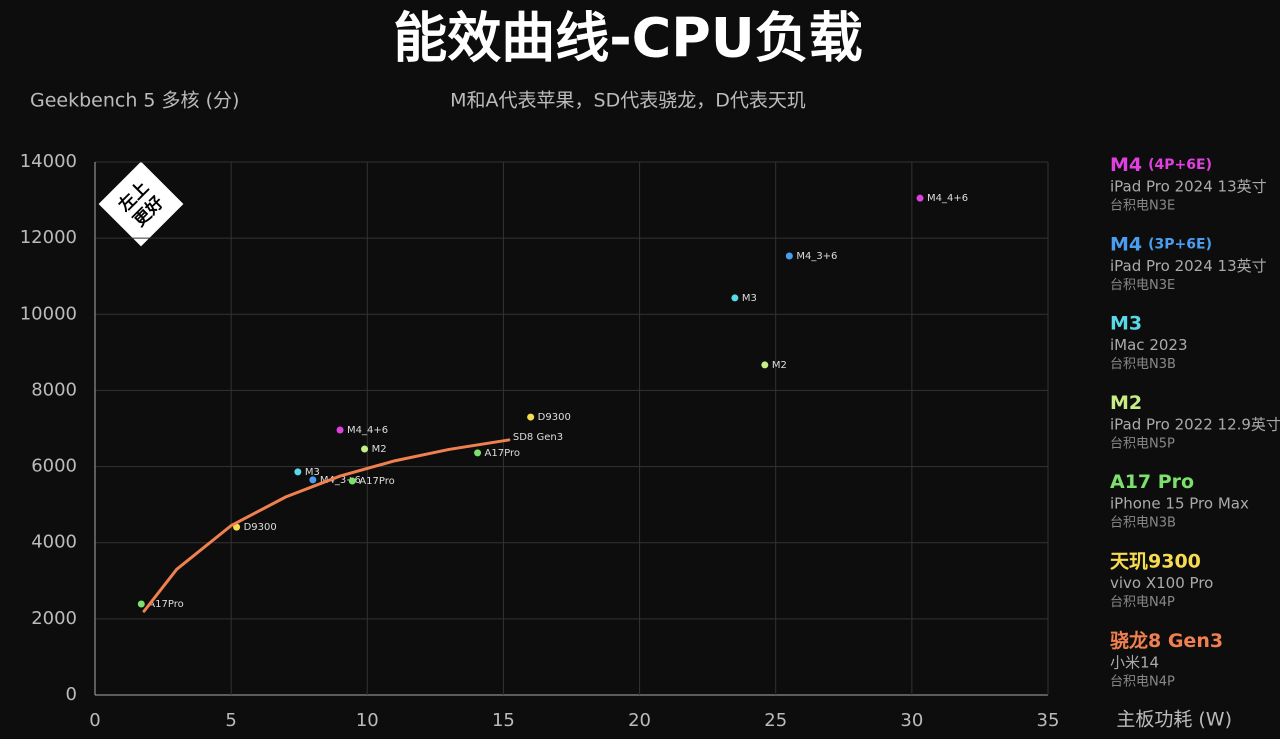 The width and height of the screenshot is (1280, 739). Describe the element at coordinates (326, 525) in the screenshot. I see `curve` at that location.